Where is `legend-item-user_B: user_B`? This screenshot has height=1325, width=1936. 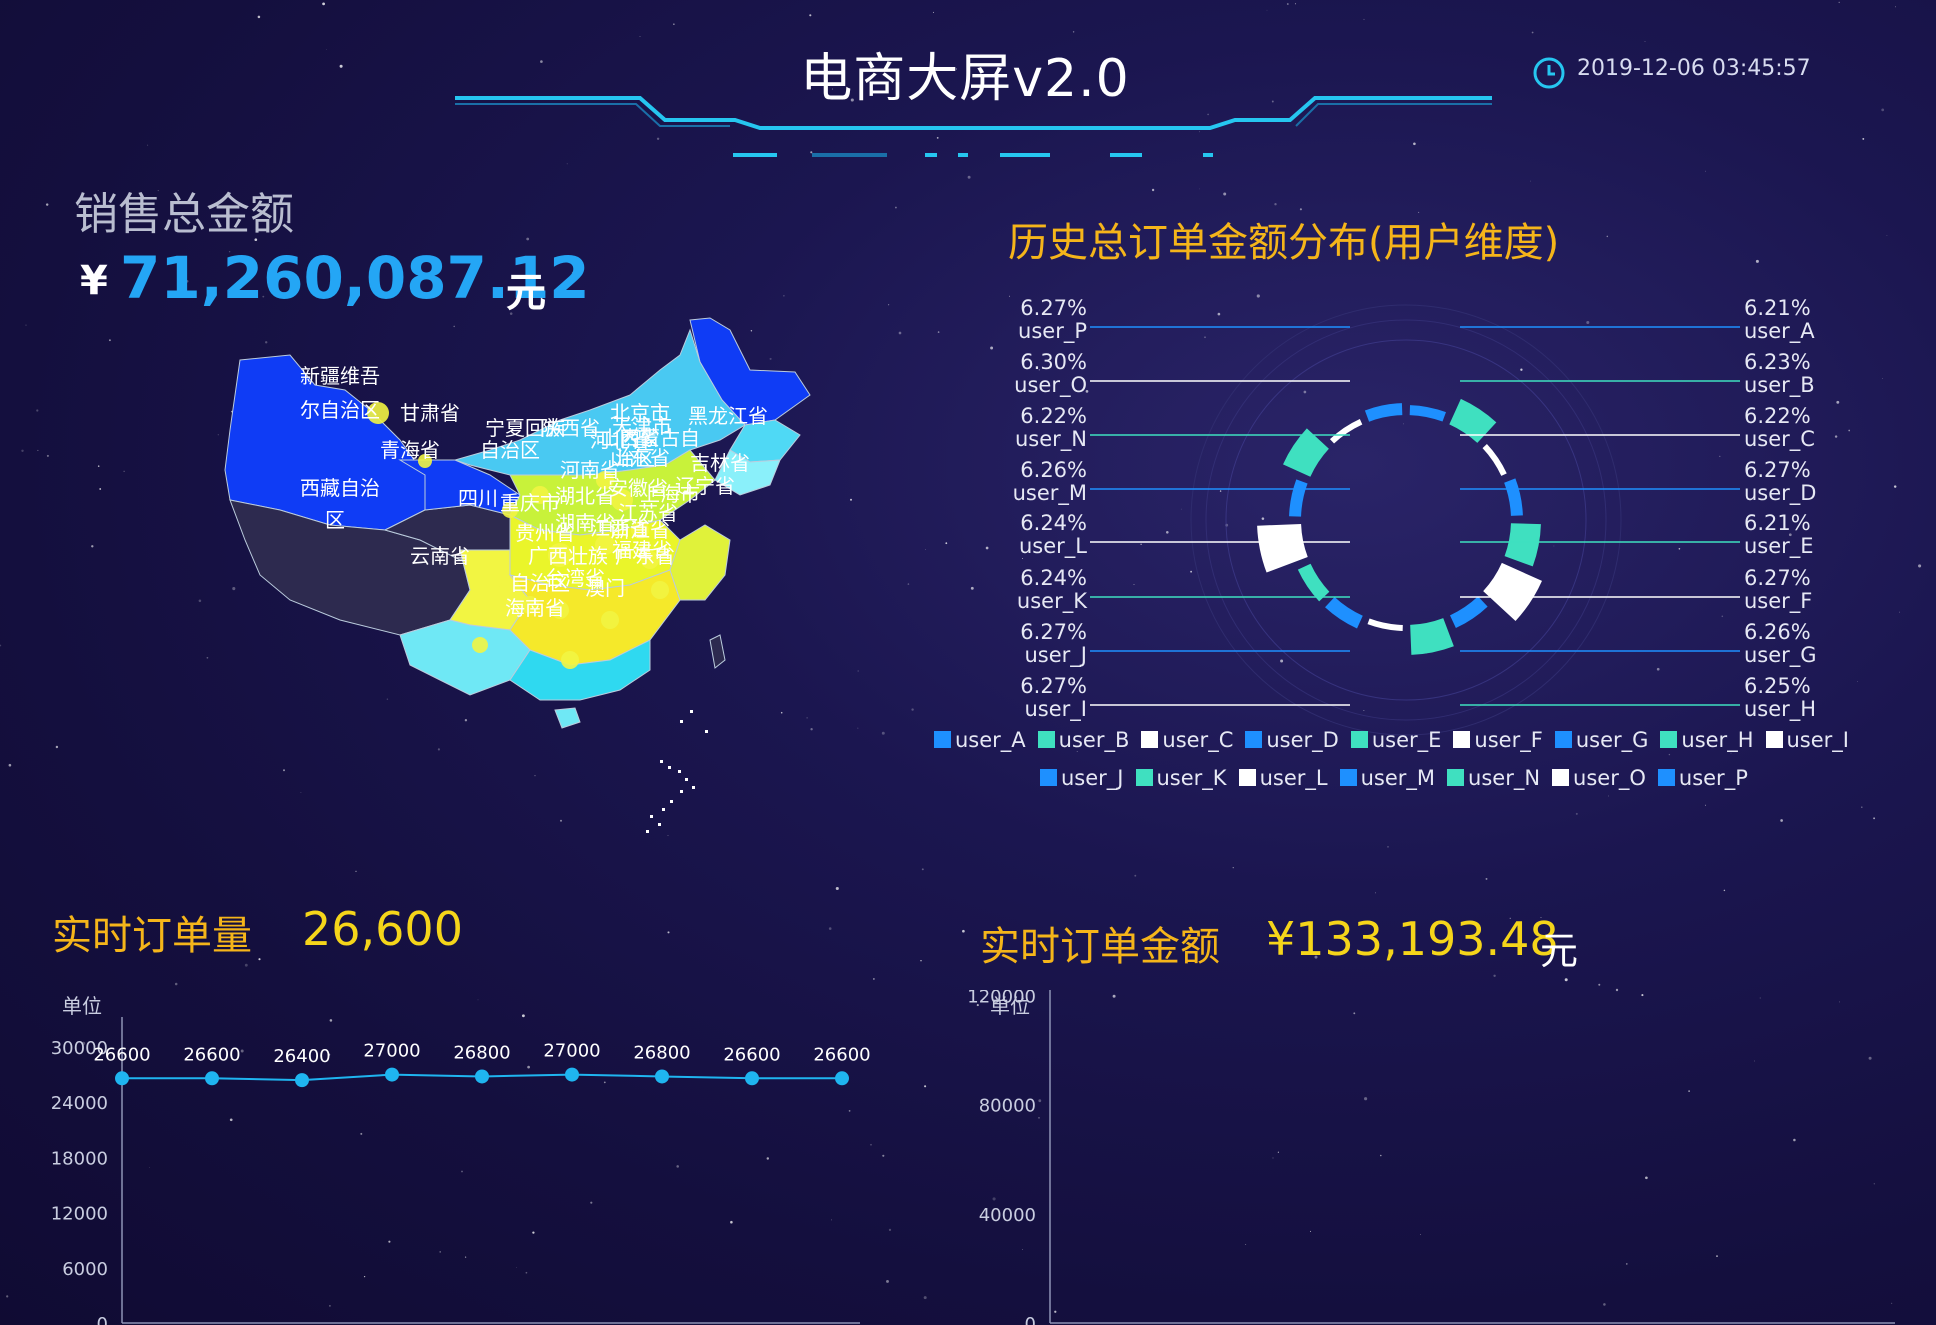
legend-item-user_B: user_B is located at coordinates (1083, 740).